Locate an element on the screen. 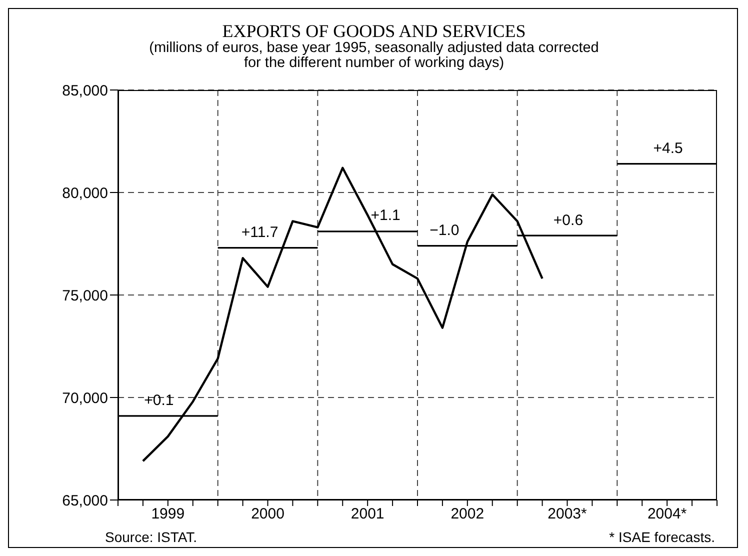 This screenshot has width=748, height=556. y-tick-label: 70,000 is located at coordinates (85, 398).